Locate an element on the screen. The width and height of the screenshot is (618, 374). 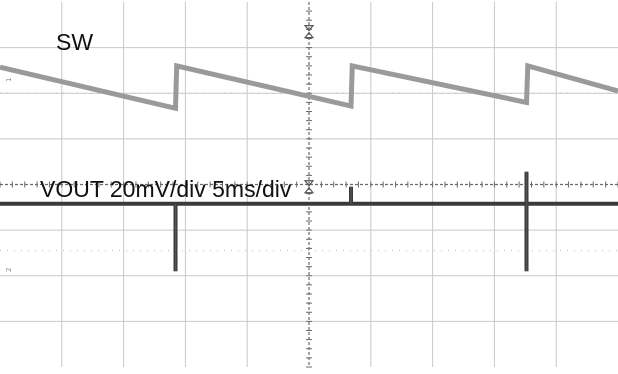
trigger-marker-sw is located at coordinates (309, 32).